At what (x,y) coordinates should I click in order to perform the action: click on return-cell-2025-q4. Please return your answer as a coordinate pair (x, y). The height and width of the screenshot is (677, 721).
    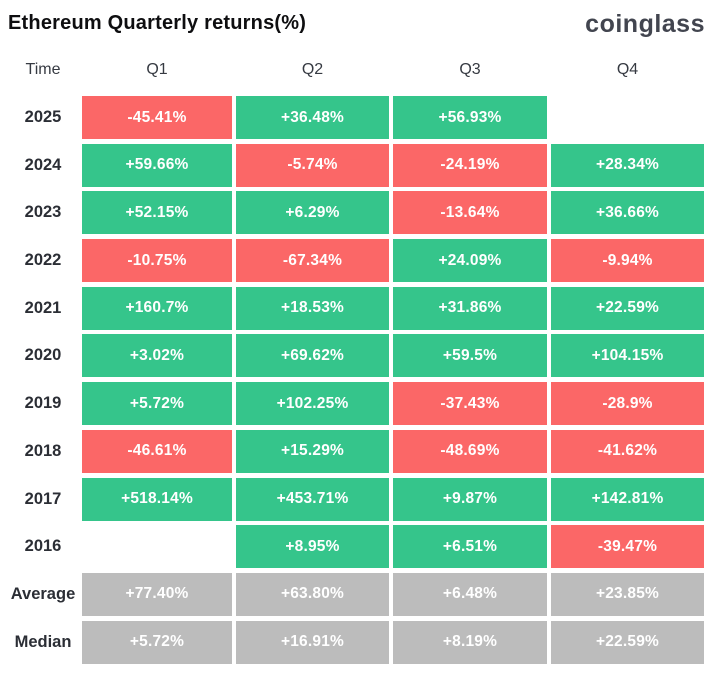
    Looking at the image, I should click on (627, 117).